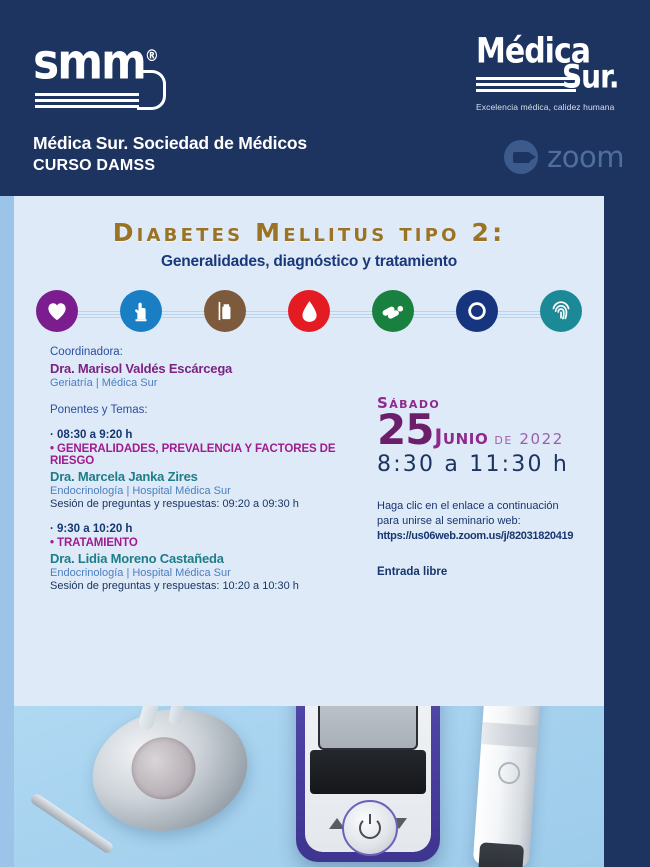  Describe the element at coordinates (94, 543) in the screenshot. I see `session-topic: • TRATAMIENTO` at that location.